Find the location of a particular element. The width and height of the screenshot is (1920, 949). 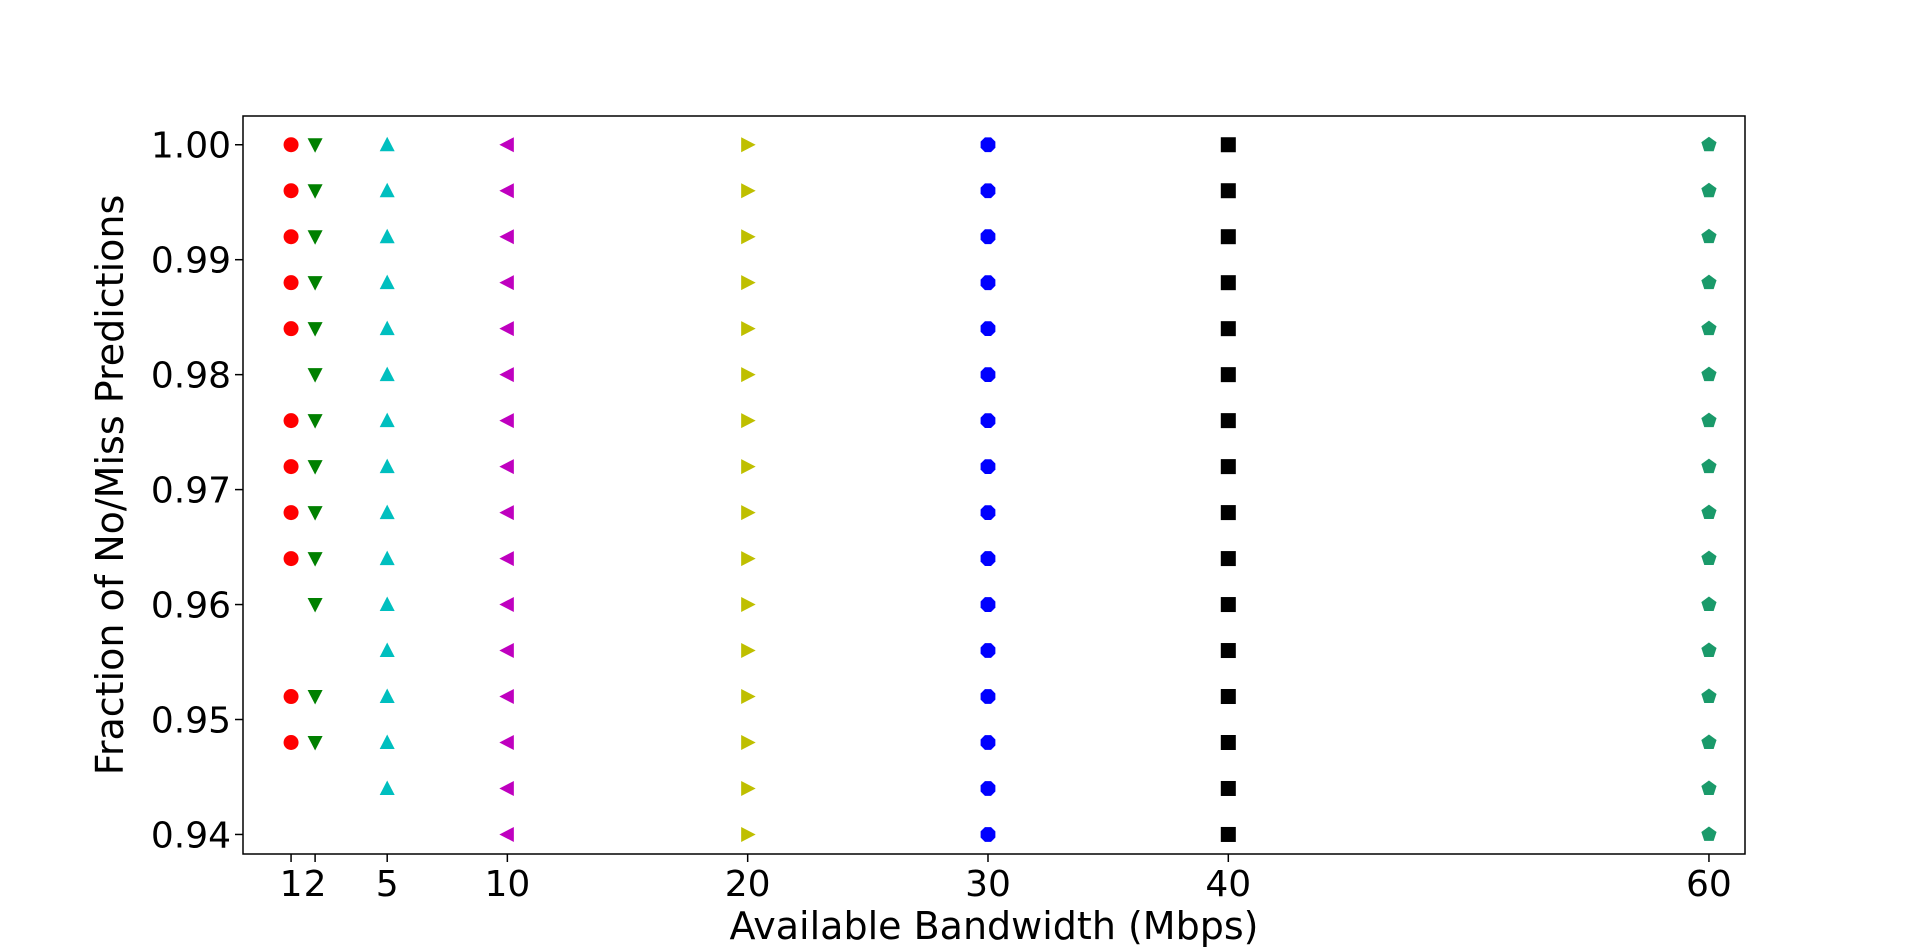

y-tick-label: 0.99 is located at coordinates (191, 261).